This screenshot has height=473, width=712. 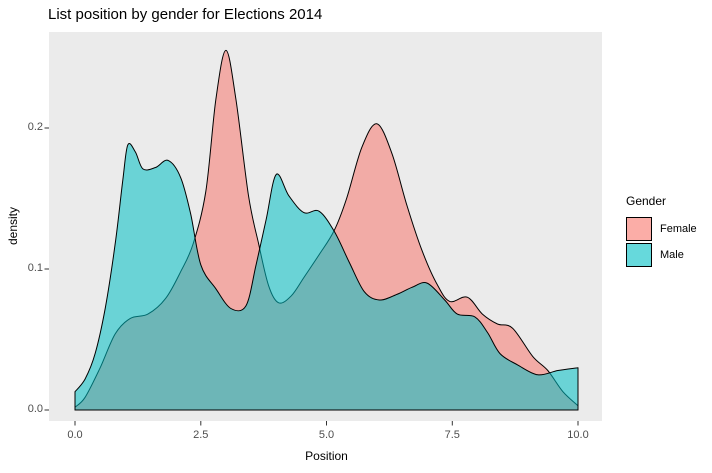 I want to click on legend-item-female: Female, so click(x=661, y=229).